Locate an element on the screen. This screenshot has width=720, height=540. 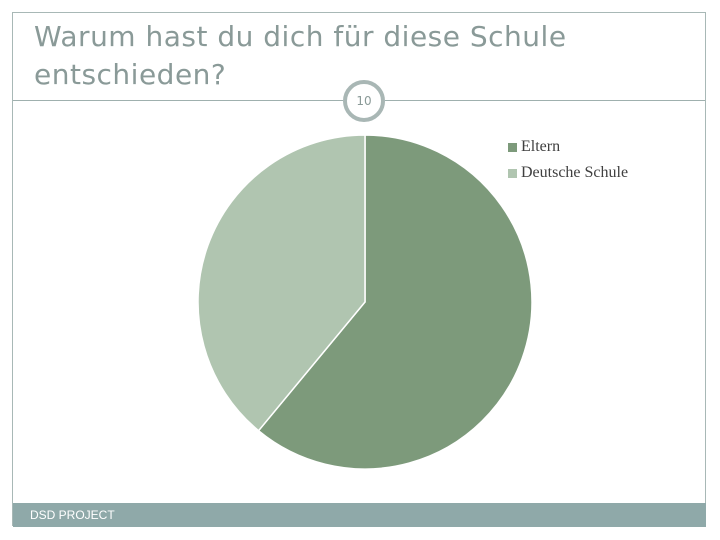
legend-swatch-eltern is located at coordinates (512, 147).